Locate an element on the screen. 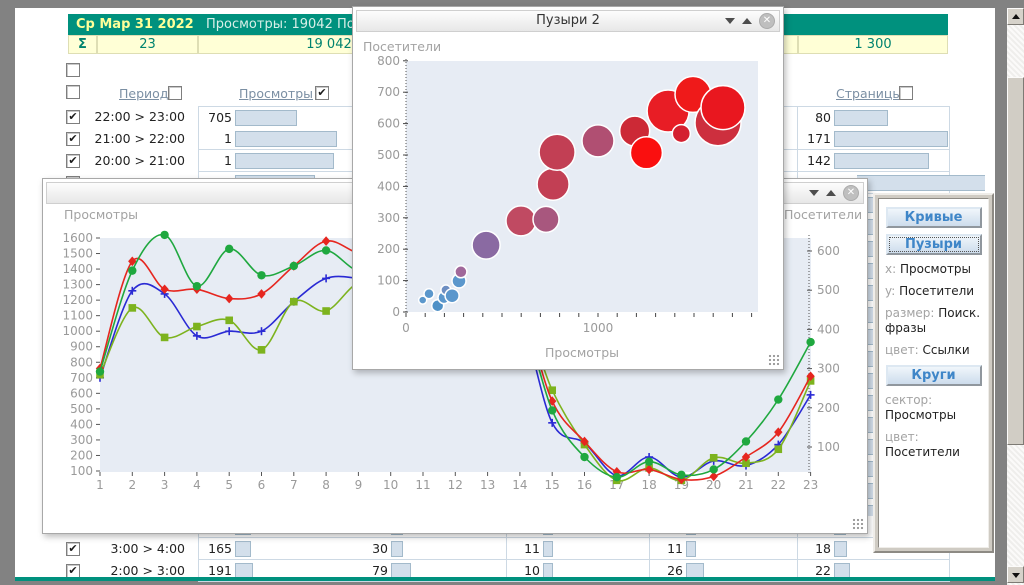 Image resolution: width=1024 pixels, height=585 pixels. svg-text: 1300 is located at coordinates (77, 285).